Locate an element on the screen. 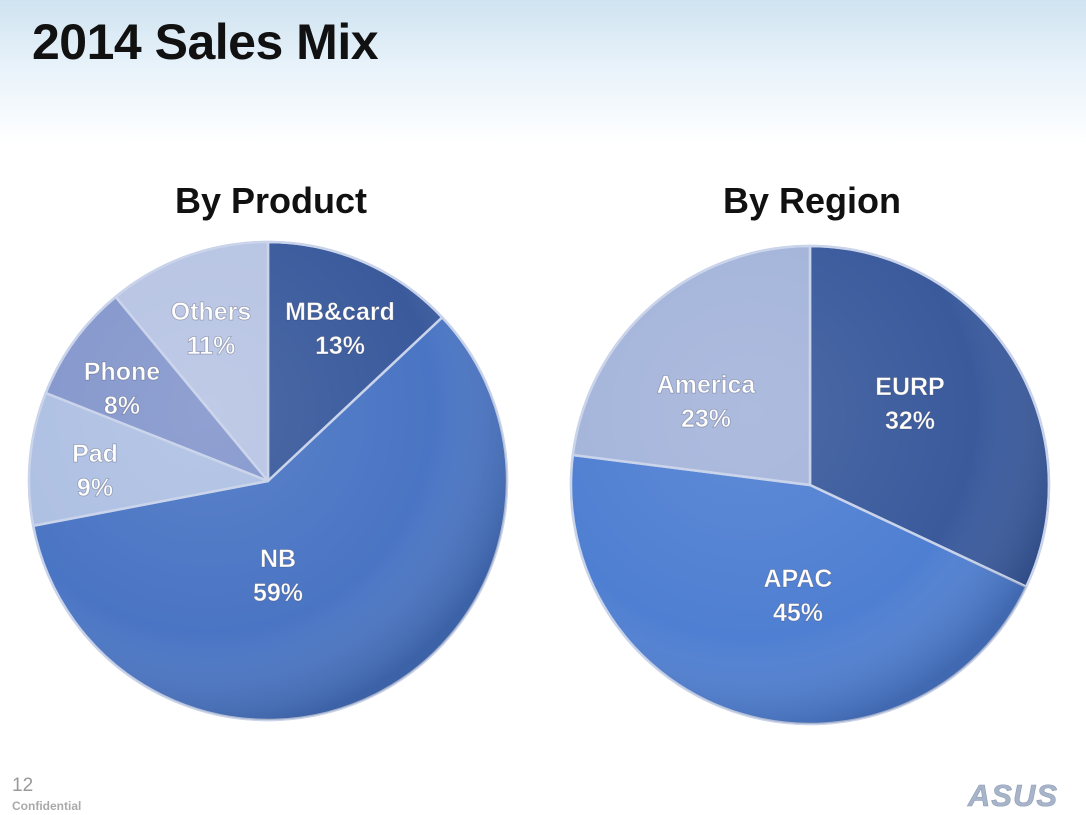  pie-label-value: 45% is located at coordinates (798, 613).